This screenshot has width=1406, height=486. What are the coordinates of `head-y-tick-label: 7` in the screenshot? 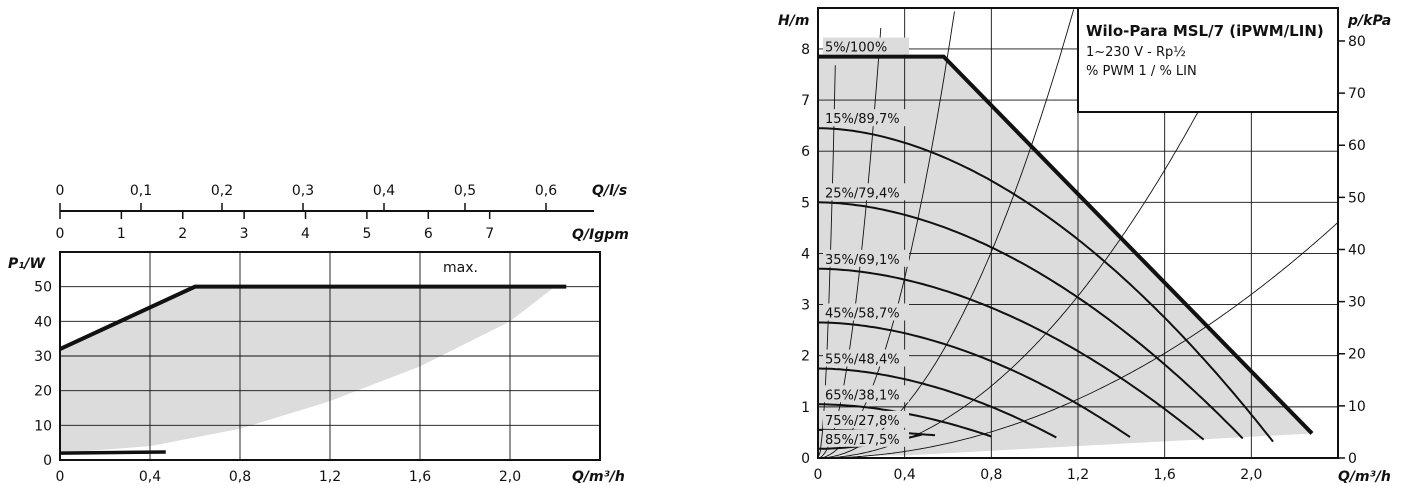 It's located at (805, 101).